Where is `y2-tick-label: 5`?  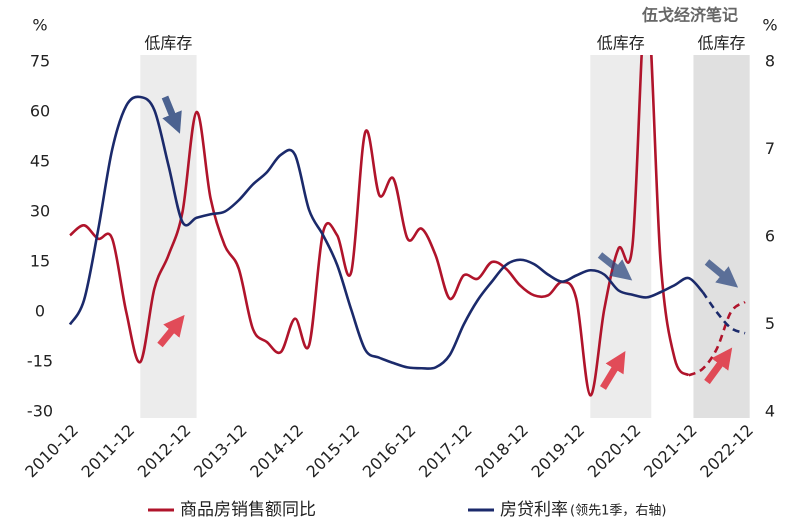 y2-tick-label: 5 is located at coordinates (770, 323).